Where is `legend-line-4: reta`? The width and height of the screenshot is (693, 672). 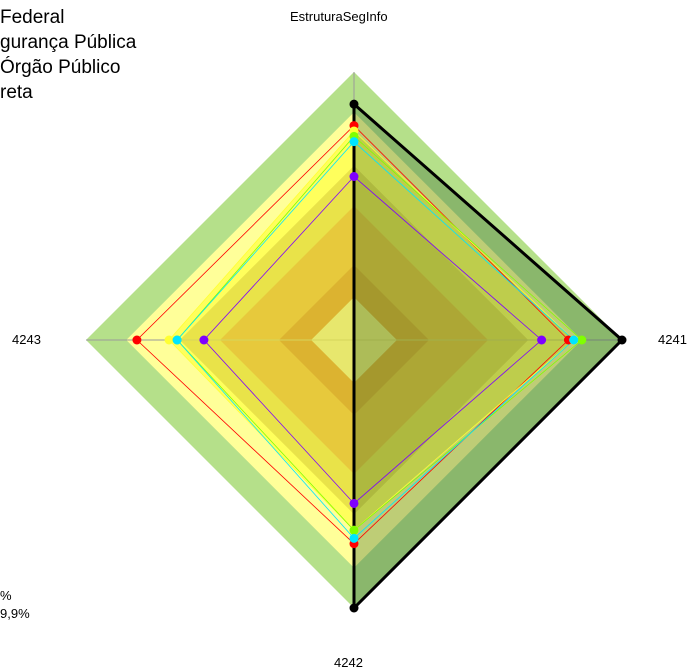 legend-line-4: reta is located at coordinates (16, 92).